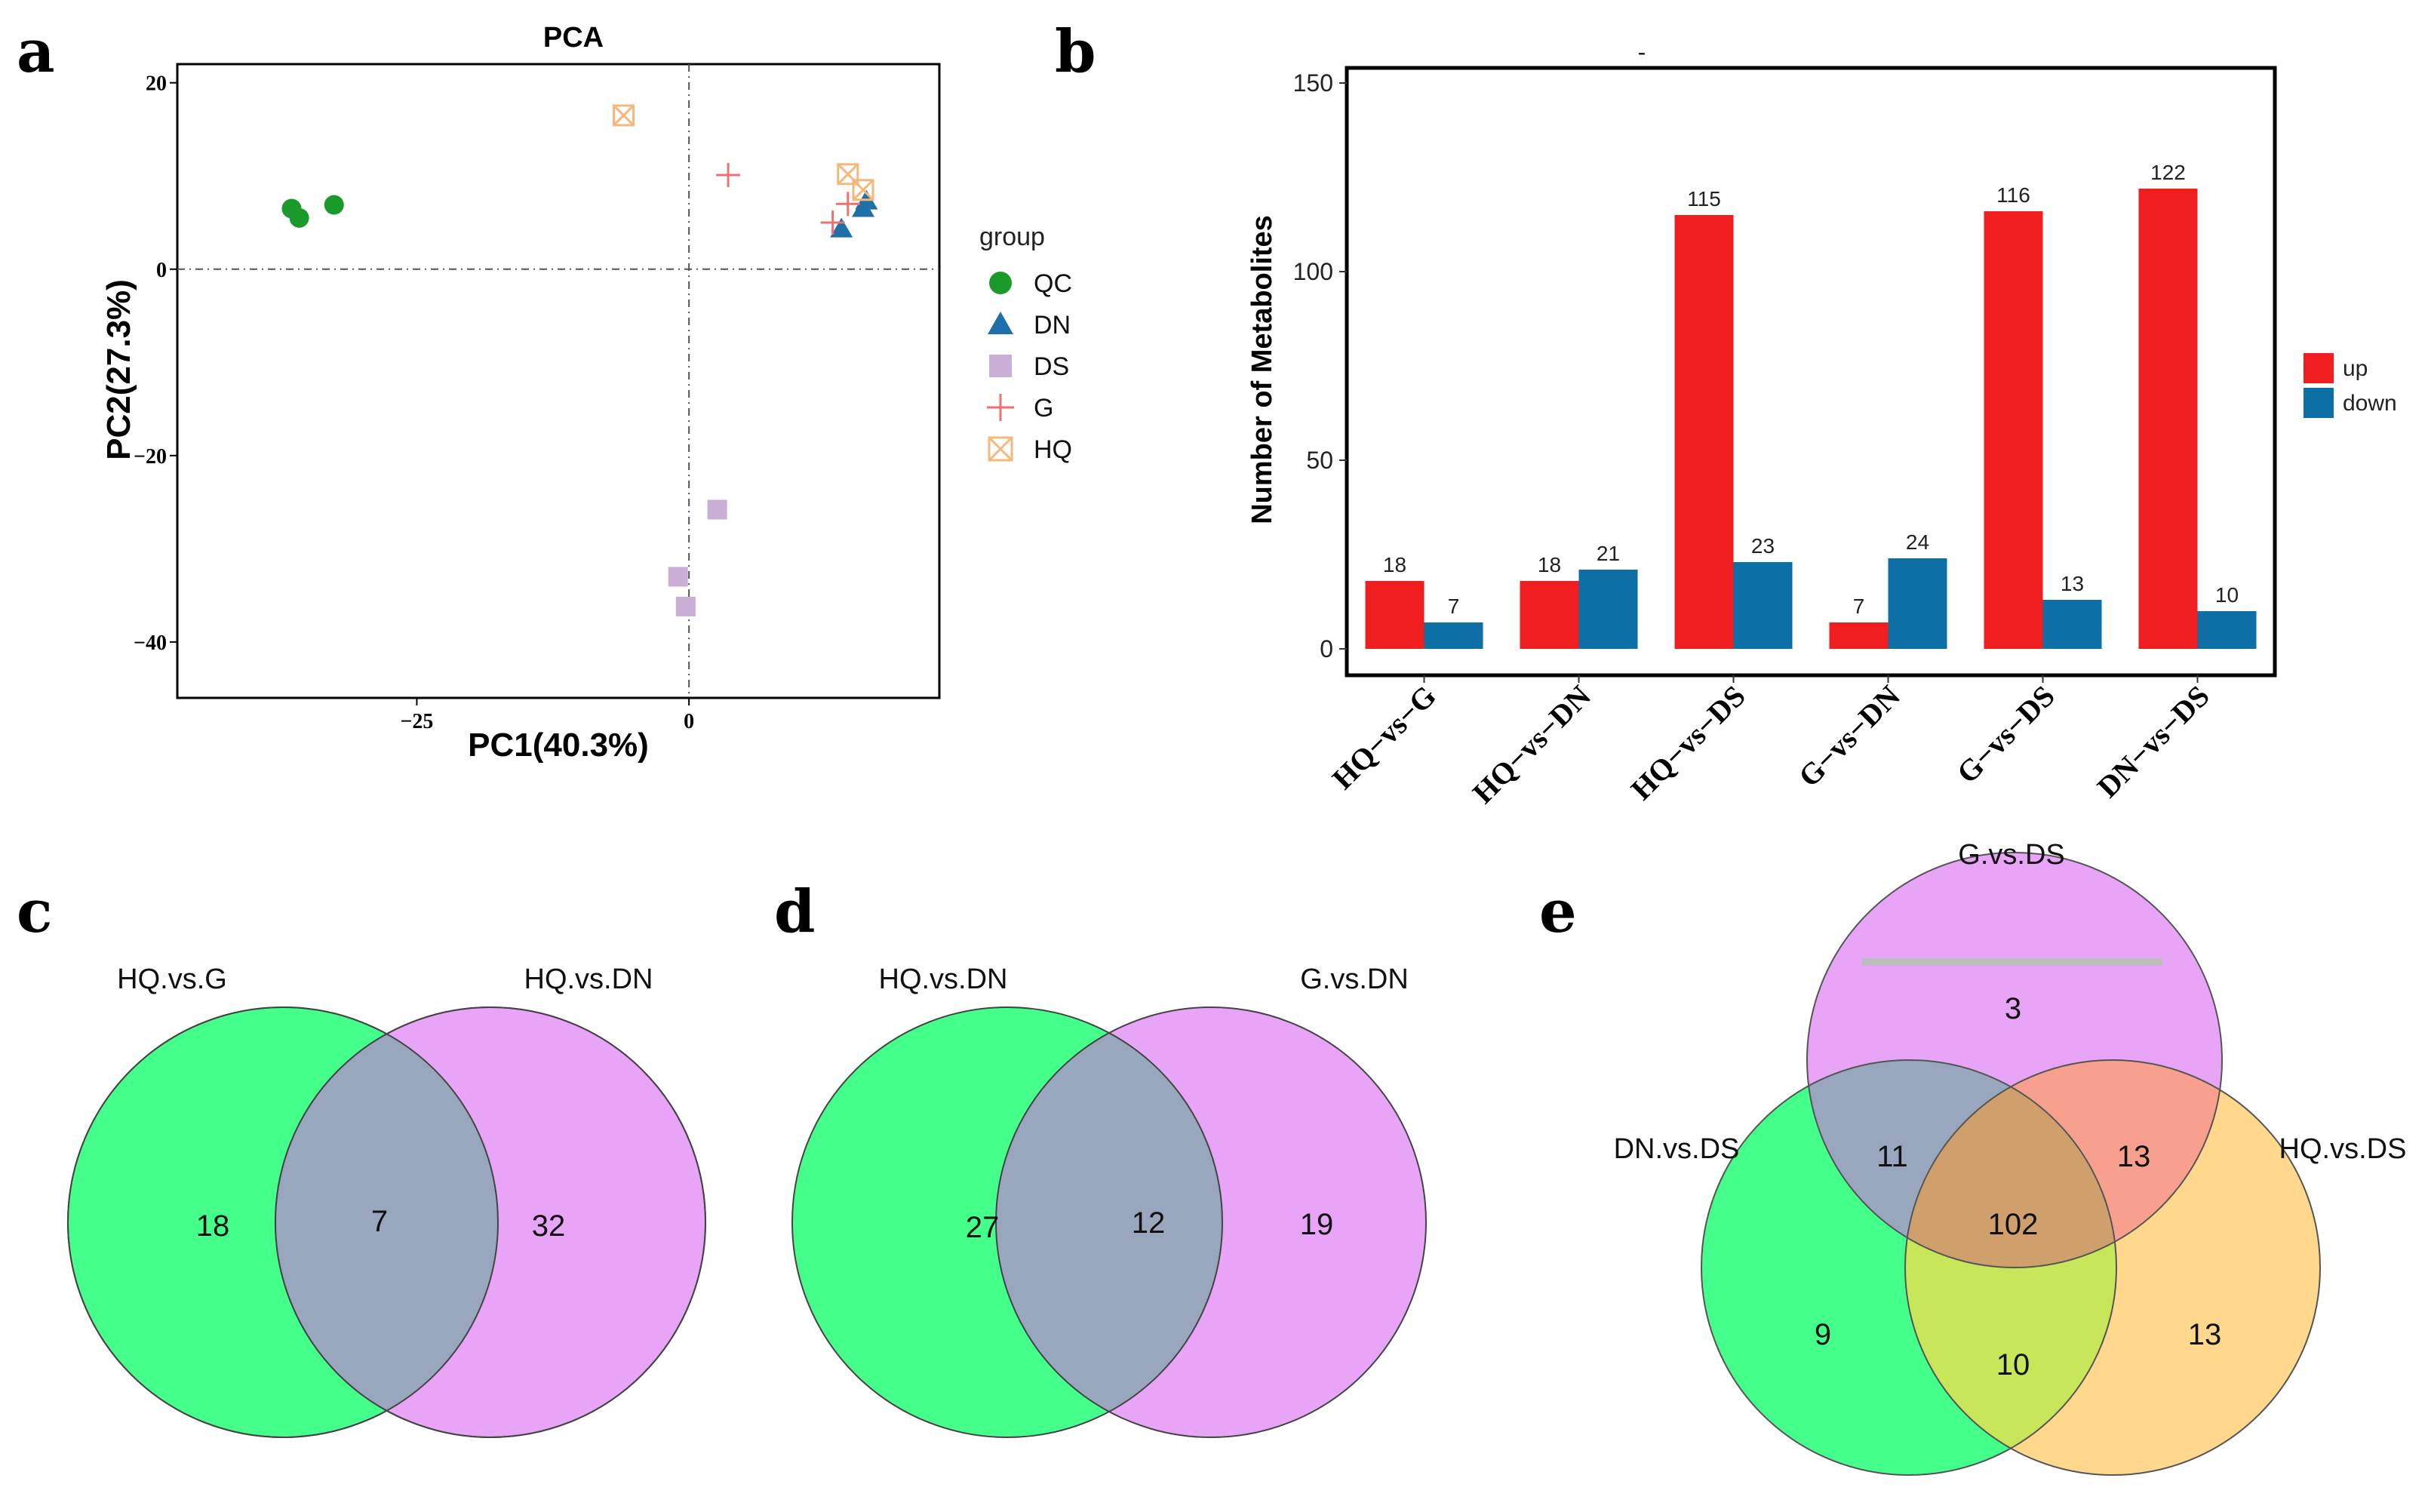 This screenshot has height=1512, width=2428. I want to click on bar-category-label: HQ−vs−G, so click(1384, 737).